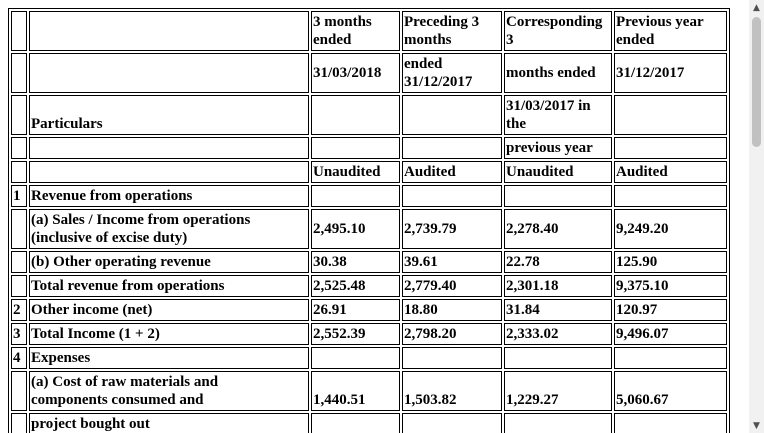 This screenshot has width=764, height=433. I want to click on value-col3: 2,278.40, so click(558, 229).